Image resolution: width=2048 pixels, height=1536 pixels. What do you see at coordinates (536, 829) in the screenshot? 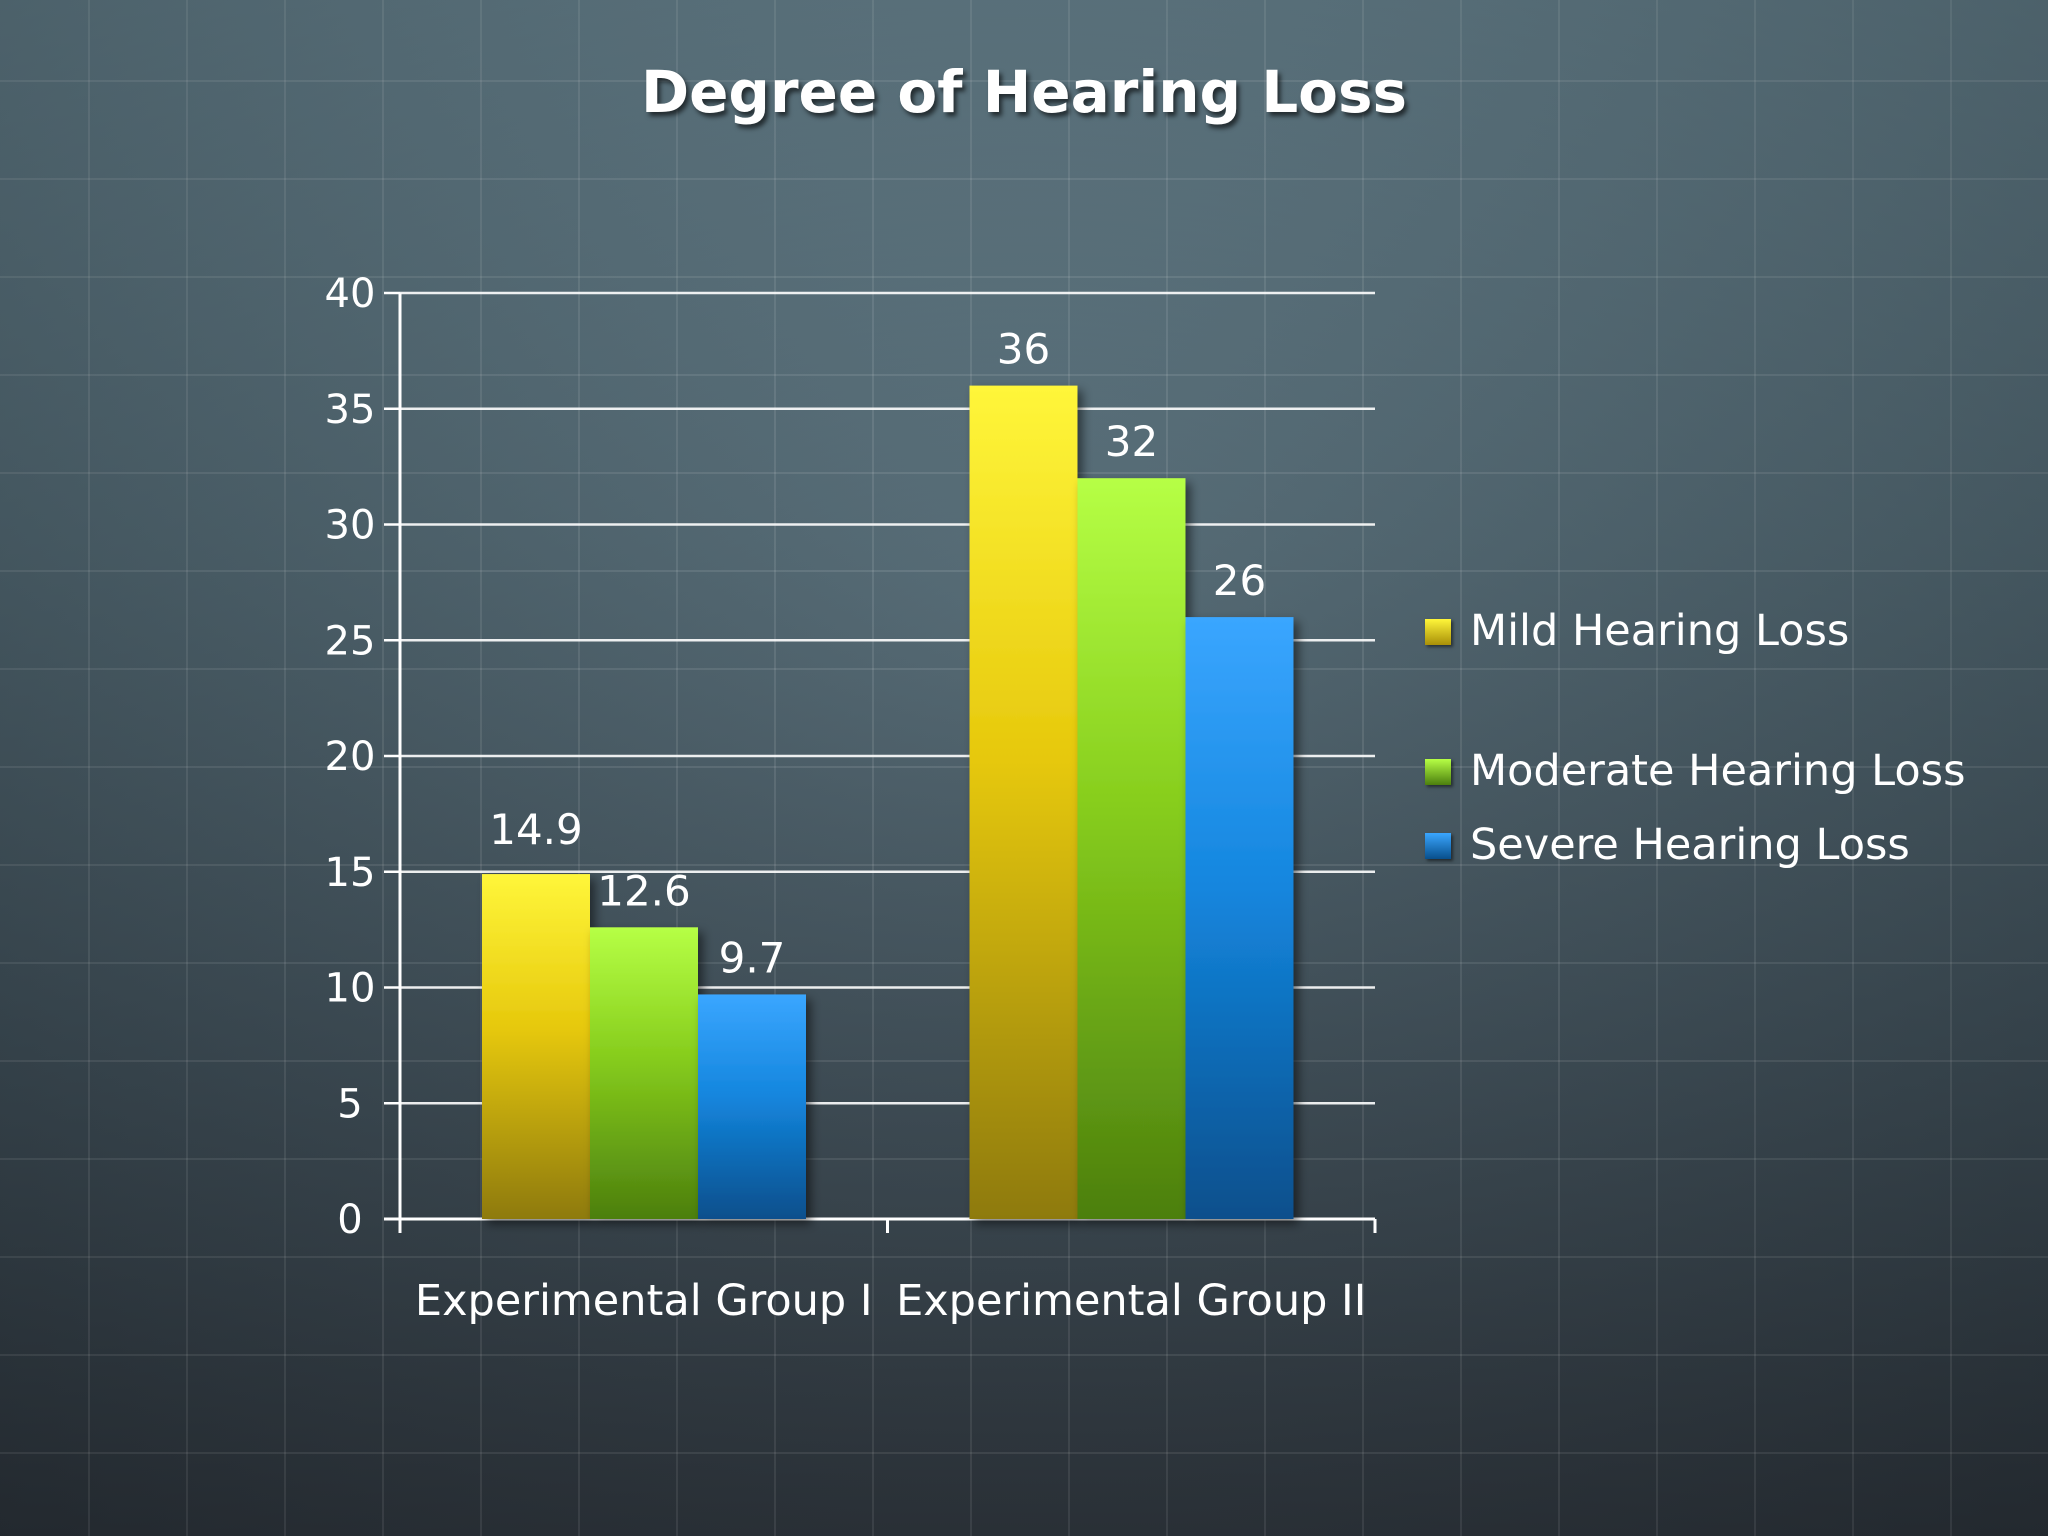
I see `data-label: 14.9` at bounding box center [536, 829].